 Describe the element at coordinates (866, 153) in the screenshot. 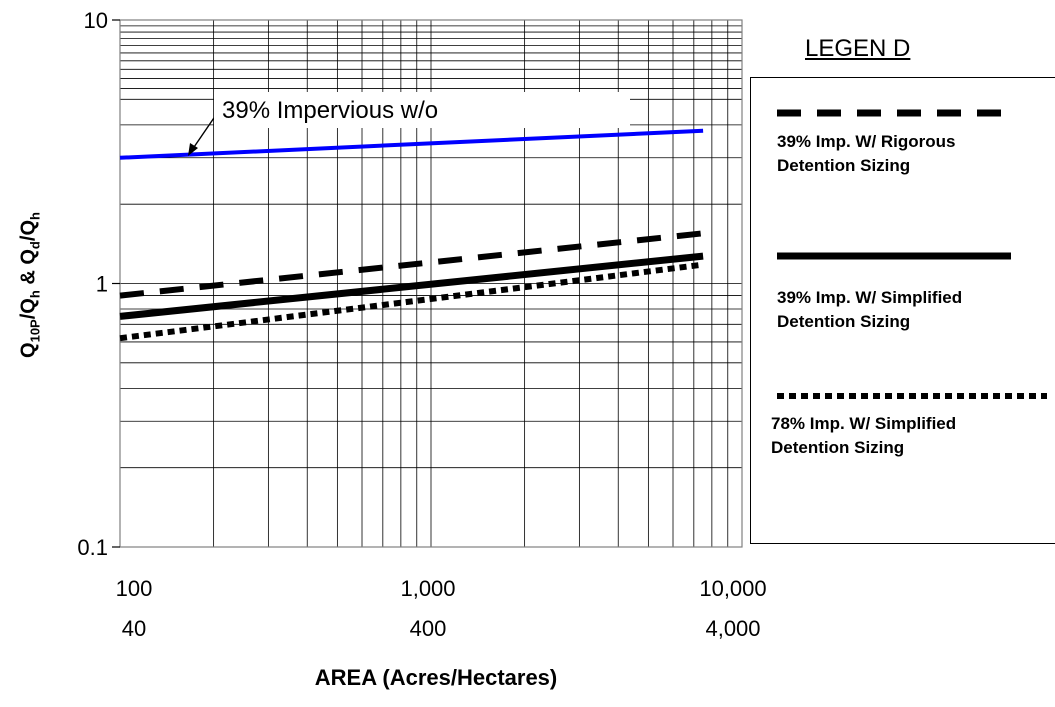

I see `legend-label-rigorous: 39% Imp. W/ Rigorous Detention Sizing` at that location.